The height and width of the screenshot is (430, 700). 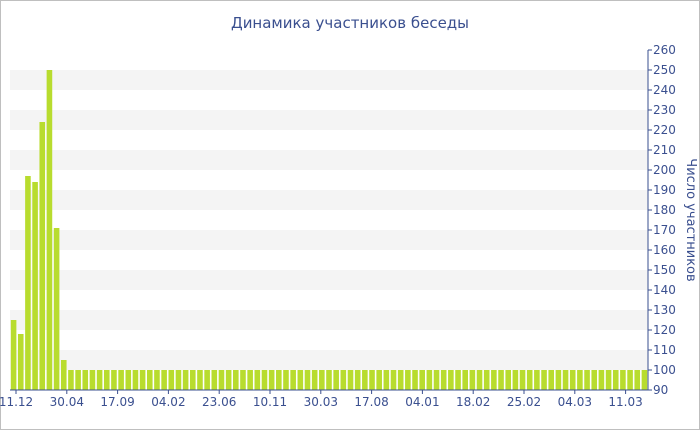 What do you see at coordinates (625, 402) in the screenshot?
I see `x-tick-label: 11.03` at bounding box center [625, 402].